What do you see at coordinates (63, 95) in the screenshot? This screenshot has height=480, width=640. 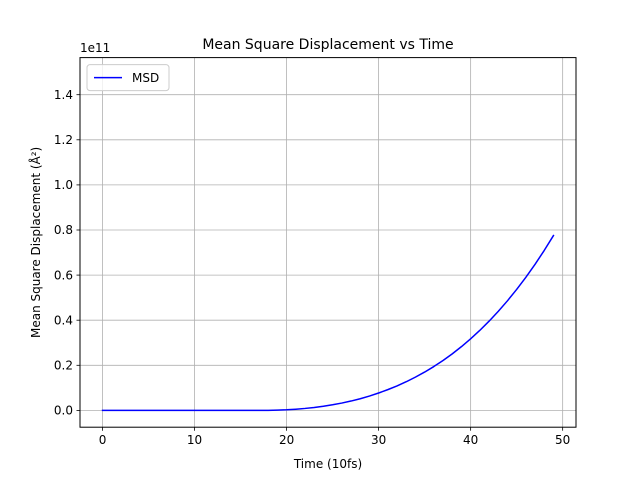 I see `y-tick-label: 1.4` at bounding box center [63, 95].